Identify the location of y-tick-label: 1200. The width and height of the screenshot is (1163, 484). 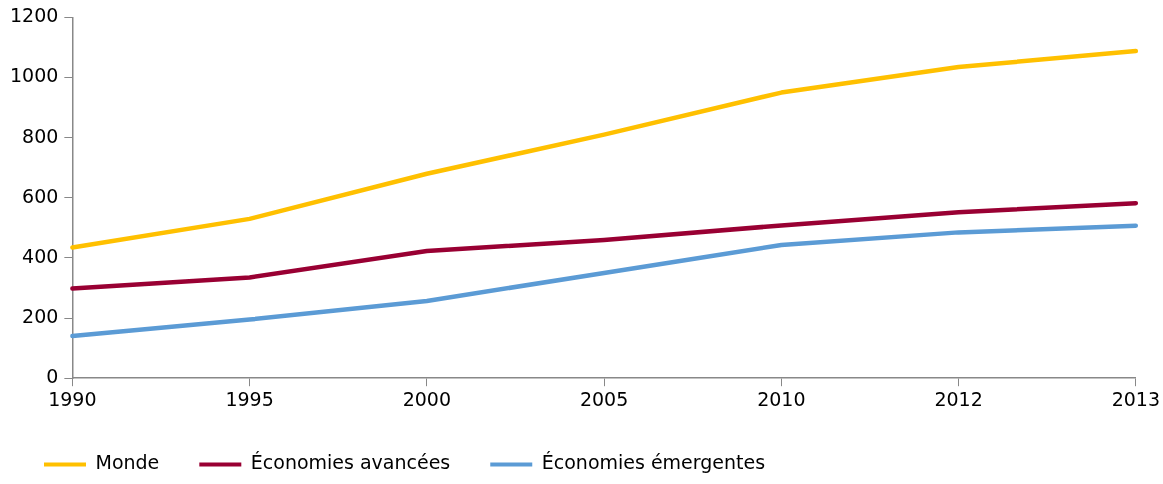
(34, 15).